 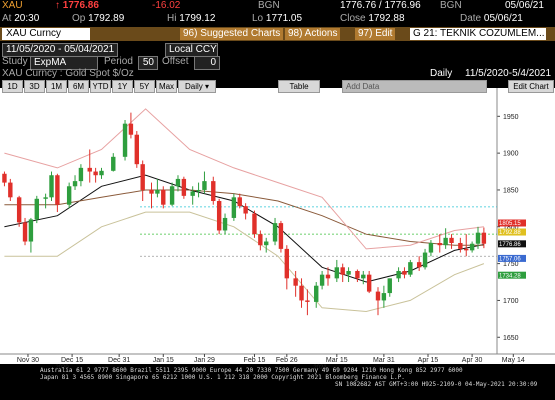 I want to click on study: ExpMA, so click(x=64, y=63).